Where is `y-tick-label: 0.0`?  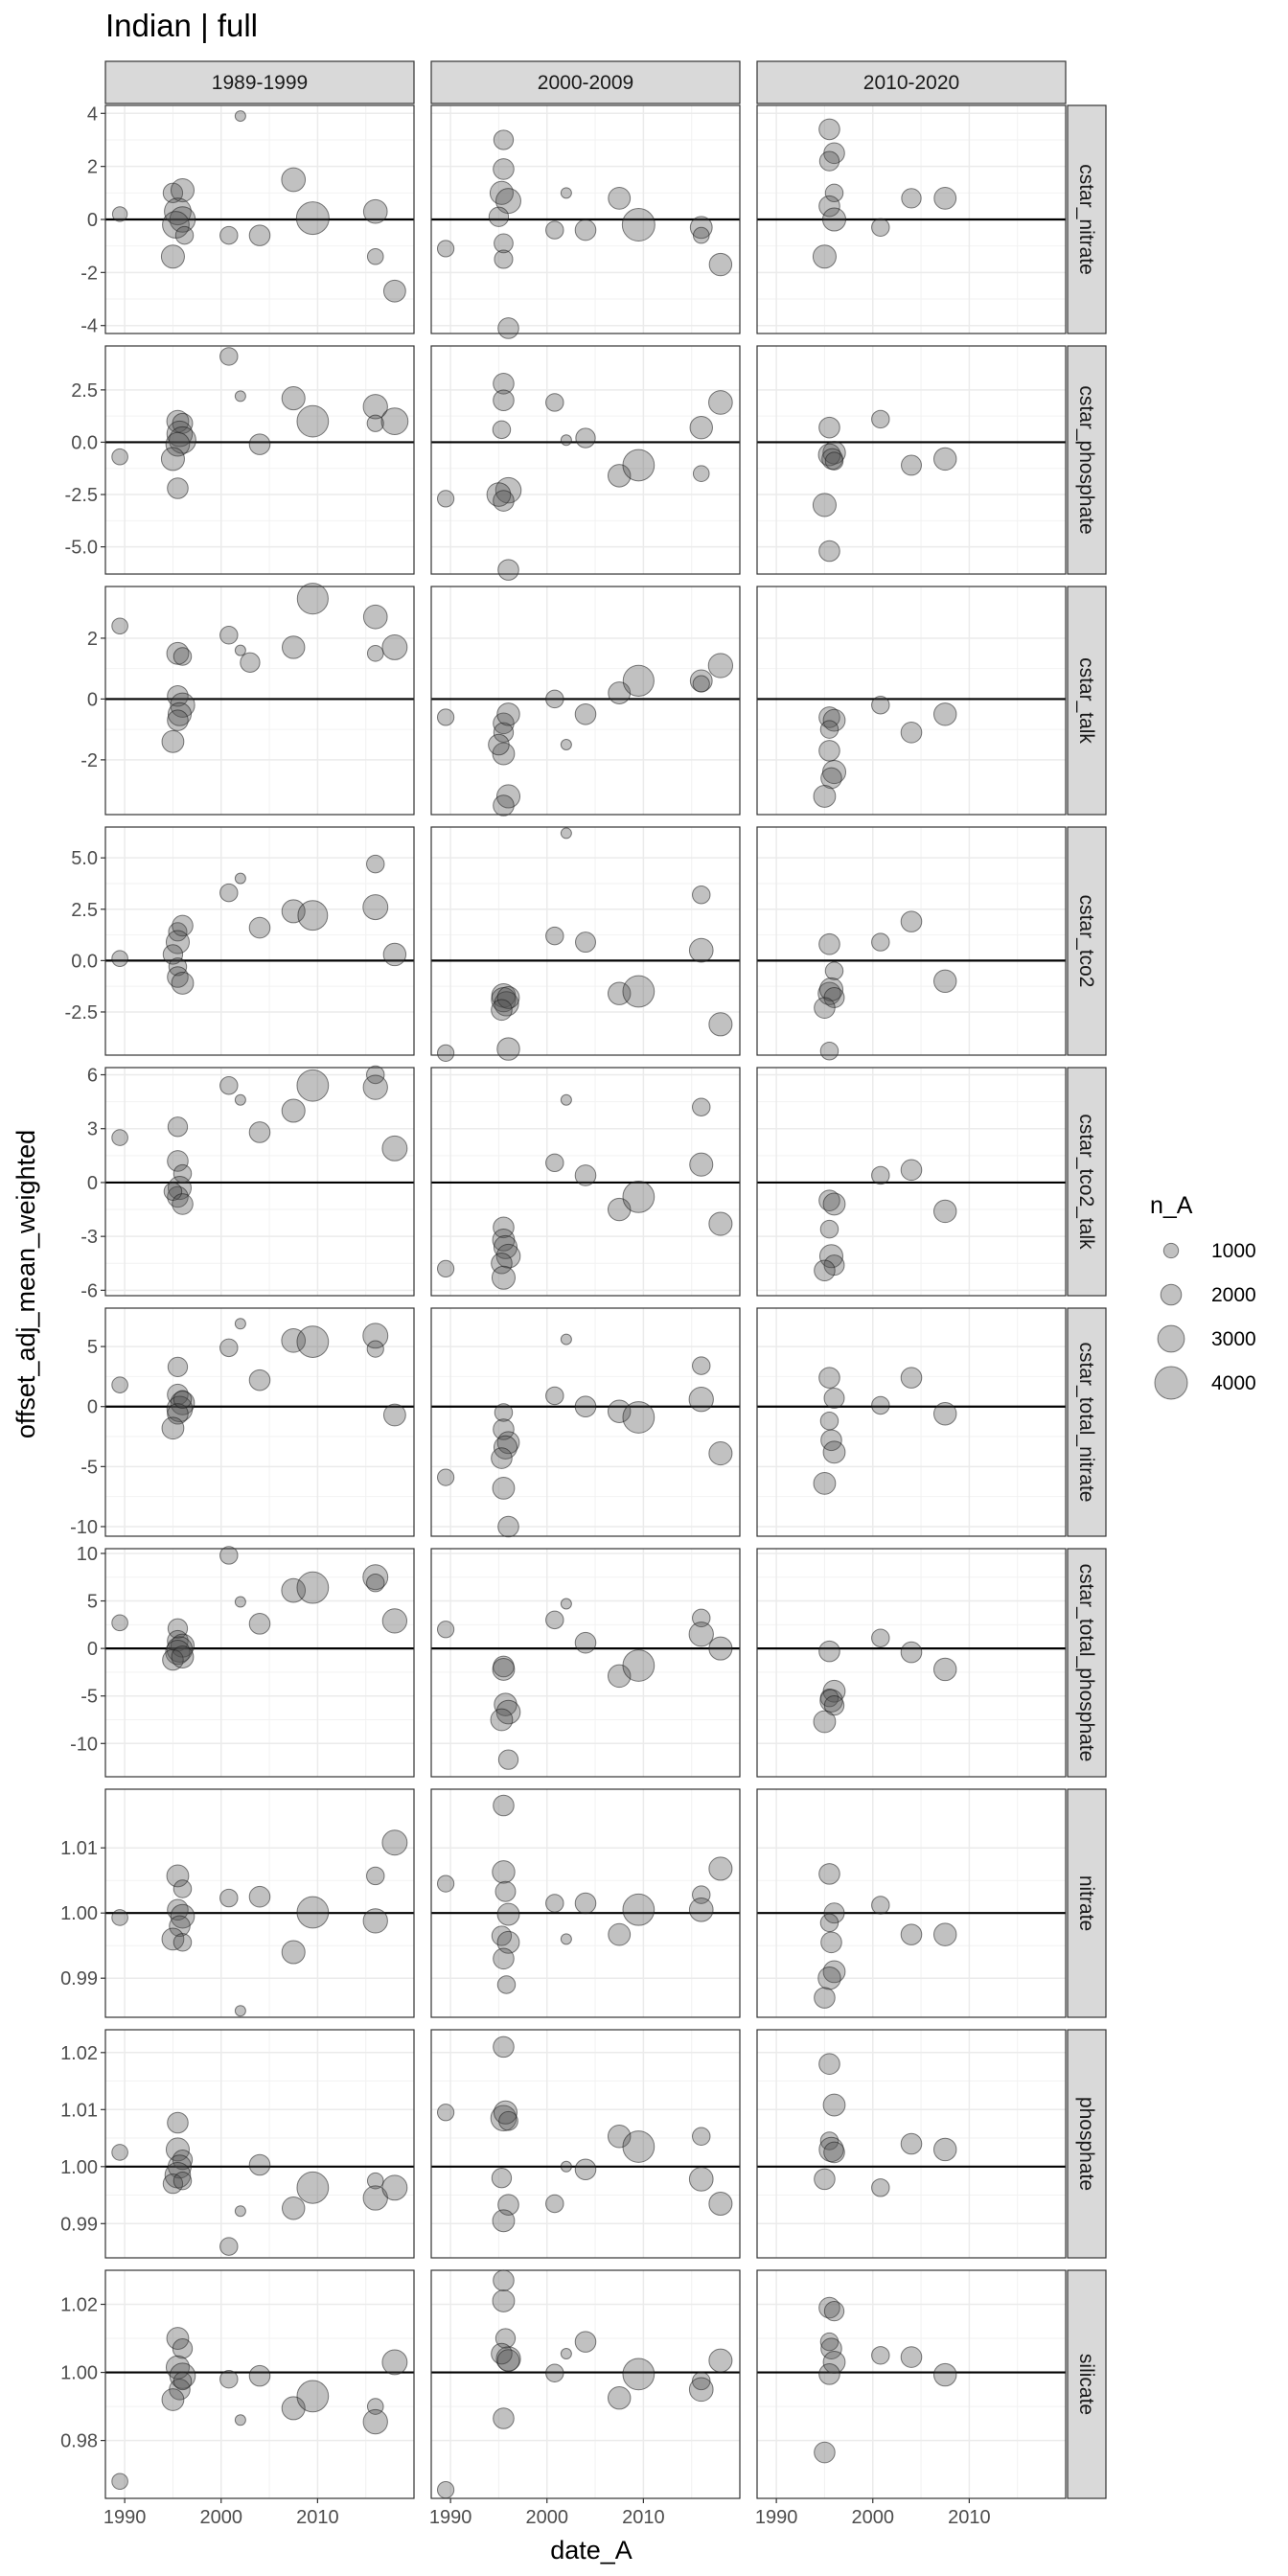
y-tick-label: 0.0 is located at coordinates (85, 443).